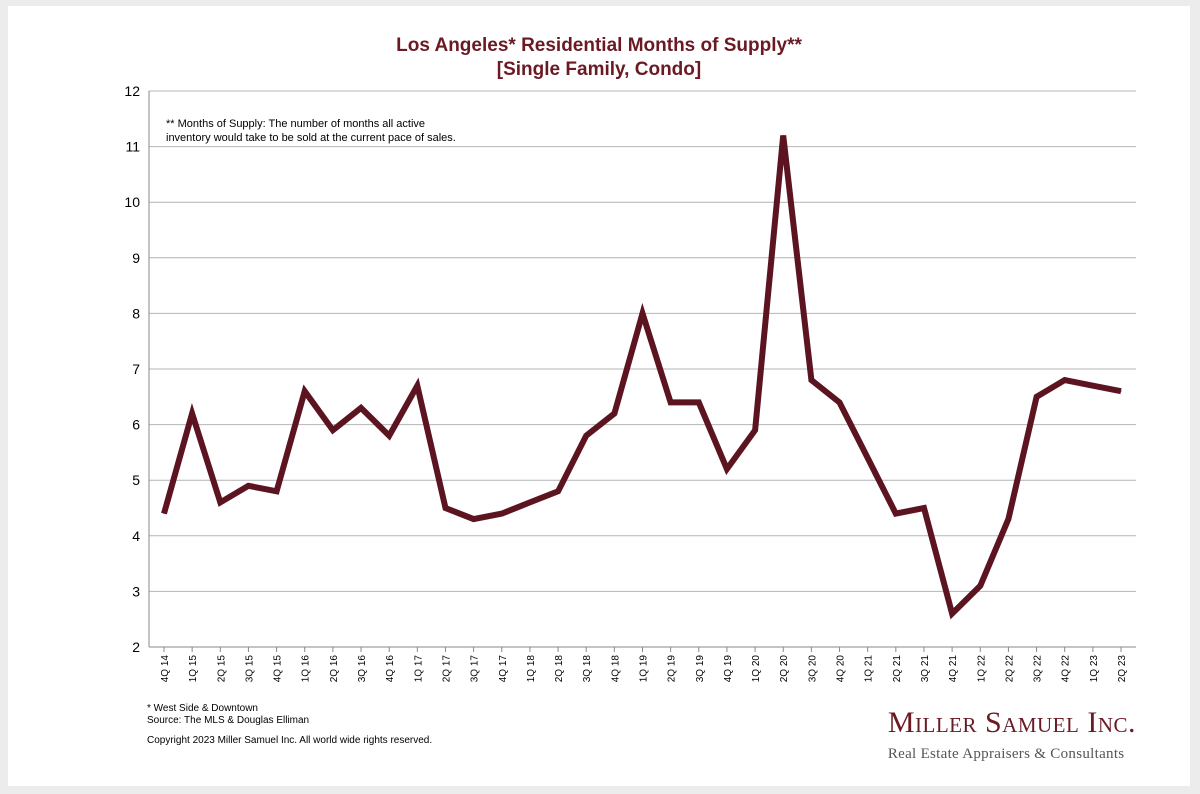 The image size is (1200, 794). Describe the element at coordinates (334, 669) in the screenshot. I see `x-tick-label: 2Q 16` at that location.